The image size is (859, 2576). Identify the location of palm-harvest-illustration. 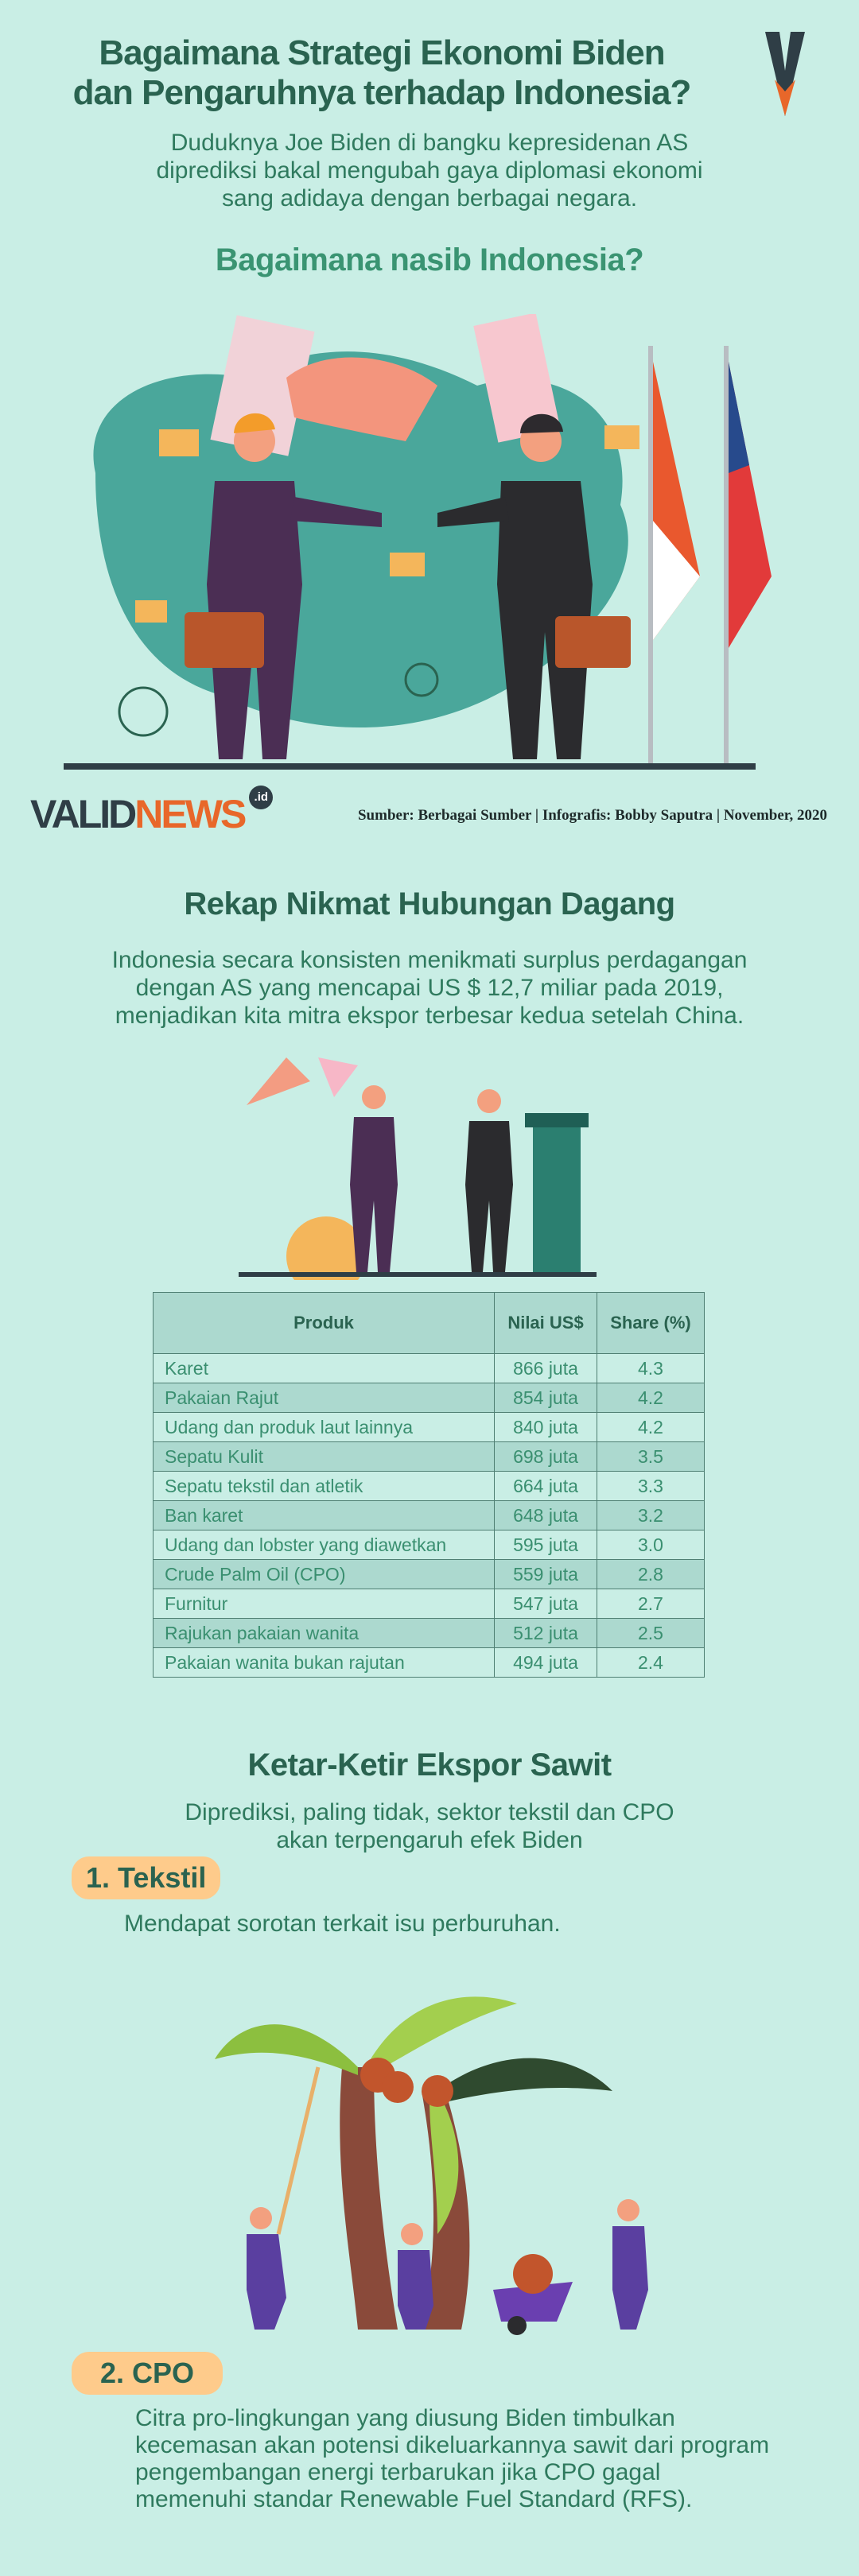
(431, 2166).